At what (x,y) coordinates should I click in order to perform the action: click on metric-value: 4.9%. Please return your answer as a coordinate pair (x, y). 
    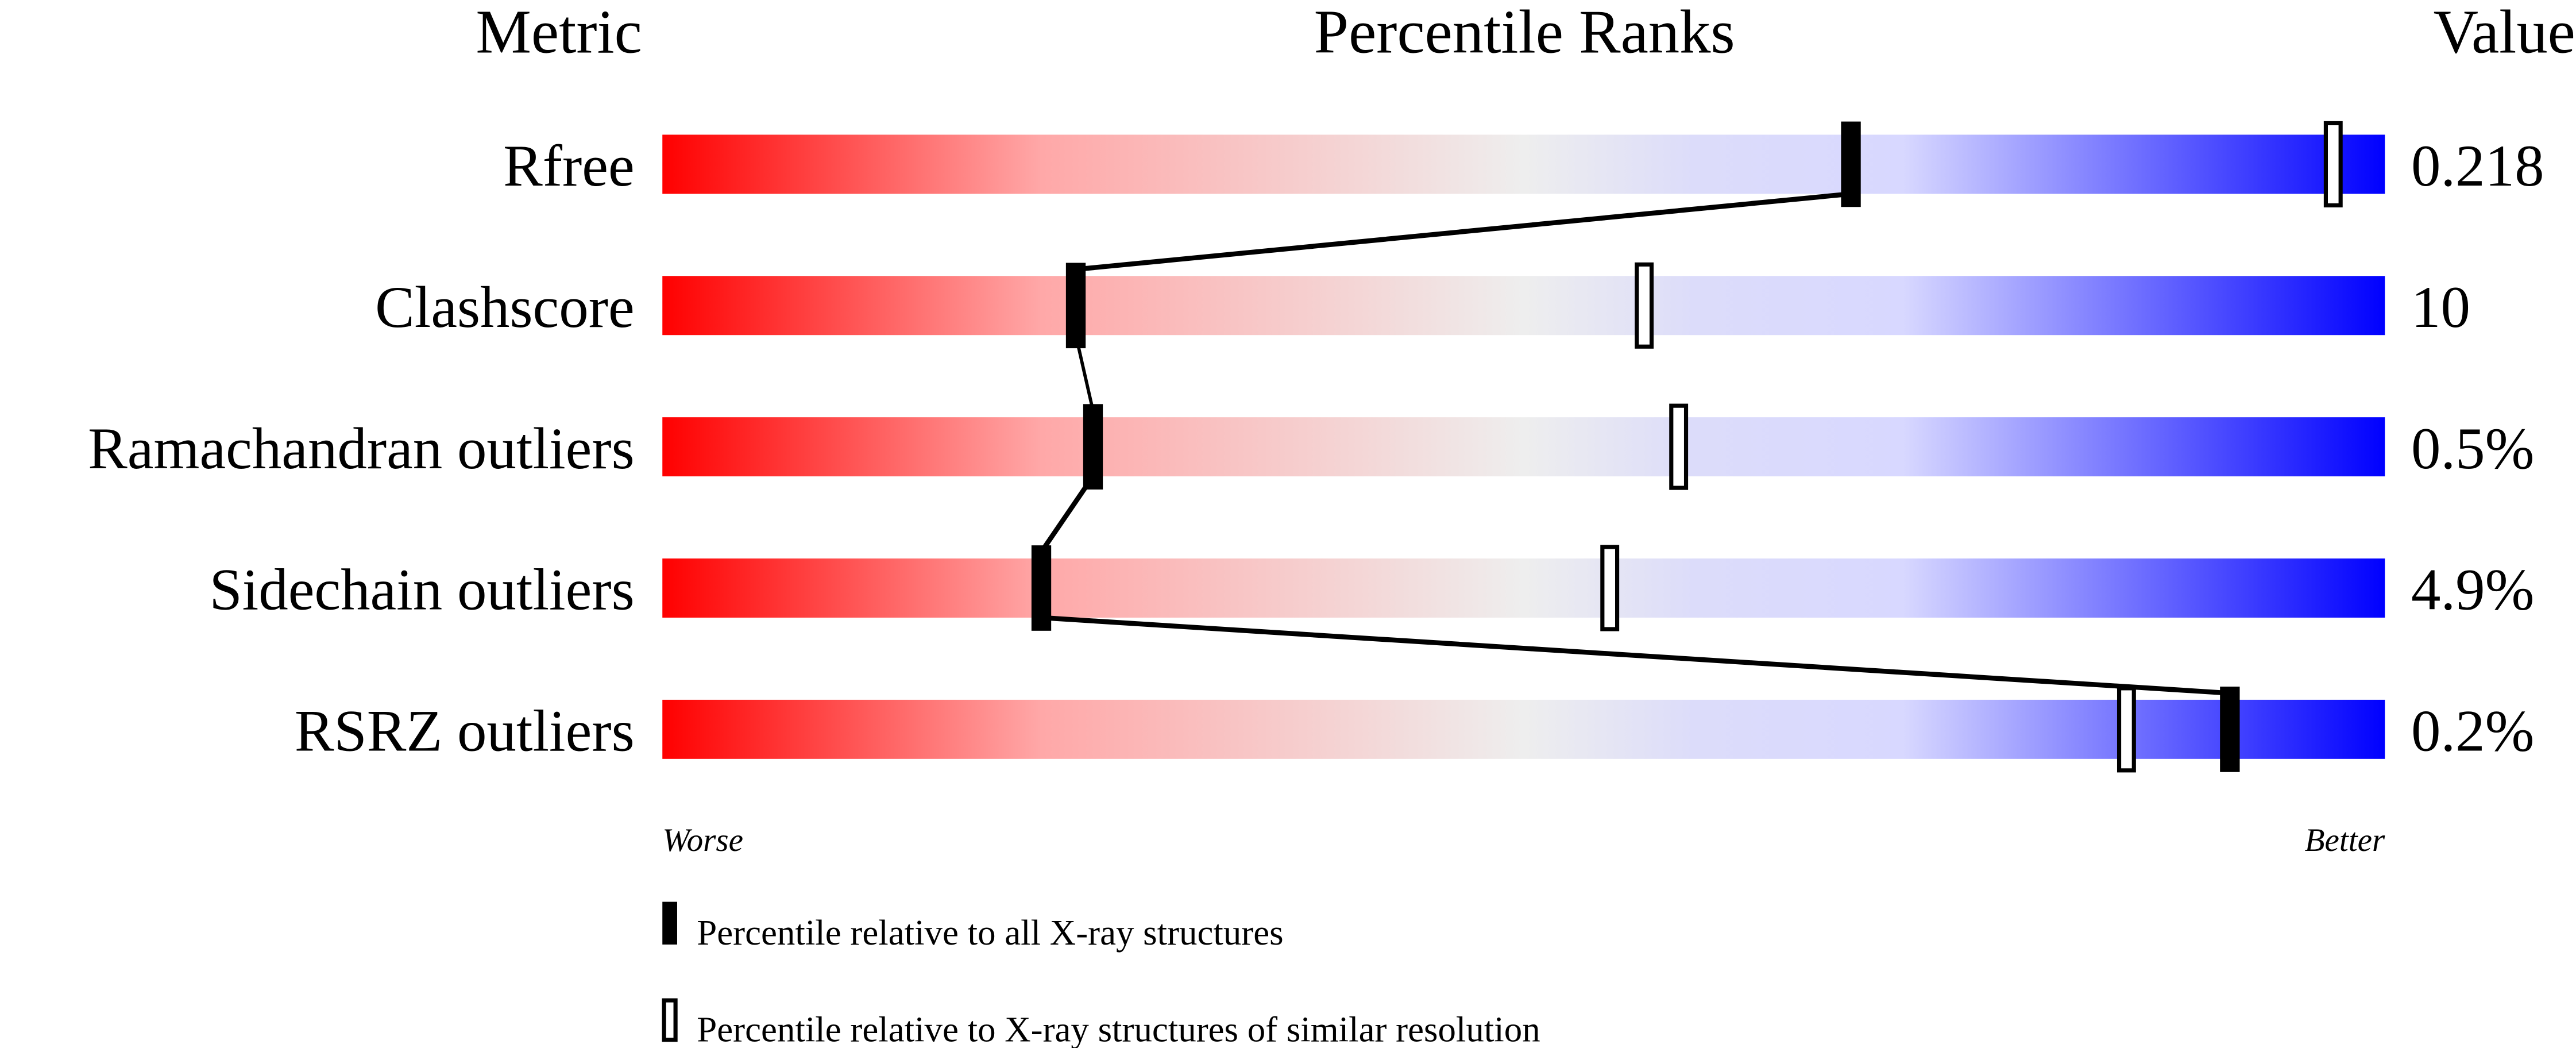
    Looking at the image, I should click on (2472, 590).